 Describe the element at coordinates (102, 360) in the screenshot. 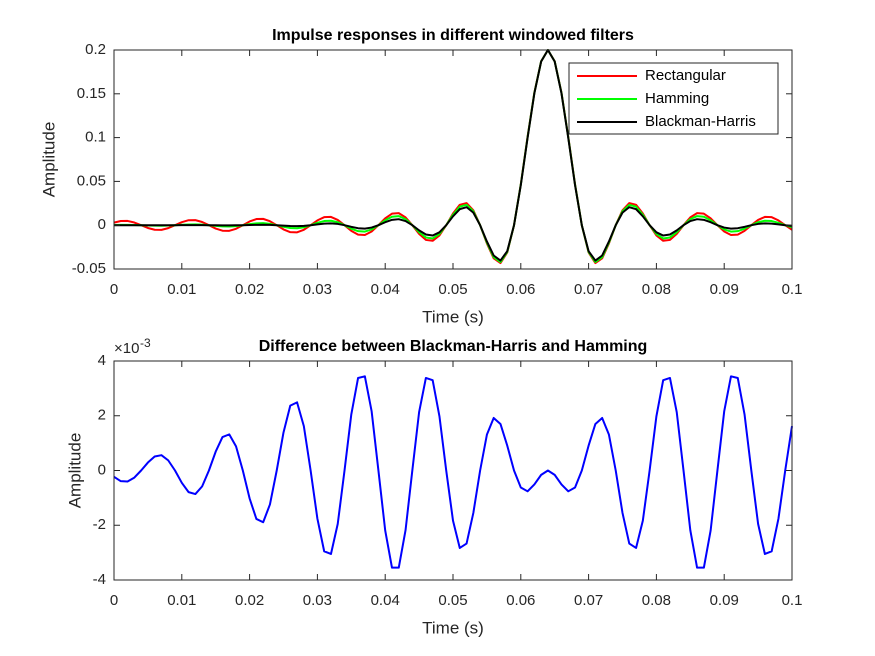

I see `y-tick-label: 4` at that location.